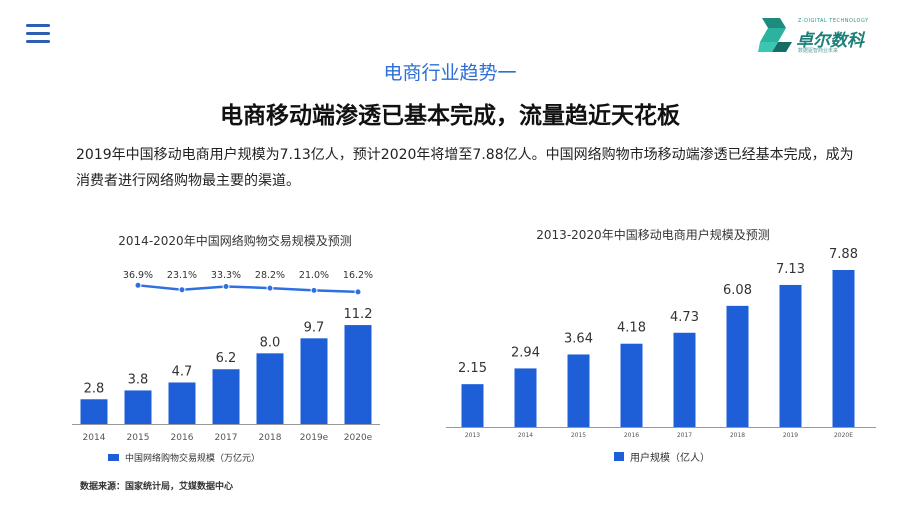 The width and height of the screenshot is (900, 505). What do you see at coordinates (235, 241) in the screenshot?
I see `chart1-title: 2014-2020年中国网络购物交易规模及预测` at bounding box center [235, 241].